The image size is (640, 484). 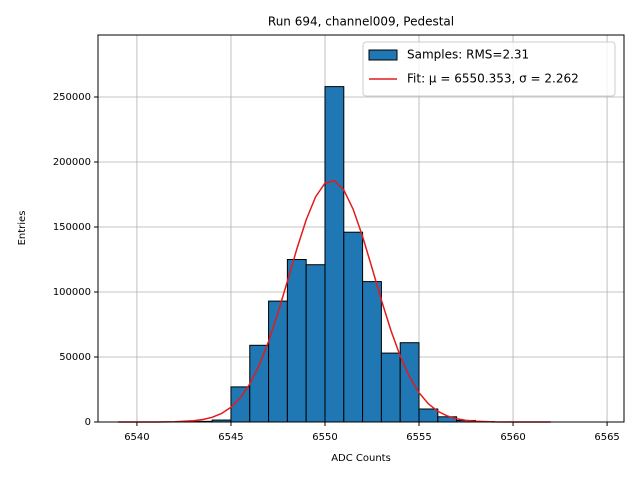 I want to click on y-tick-label: 250000, so click(x=72, y=97).